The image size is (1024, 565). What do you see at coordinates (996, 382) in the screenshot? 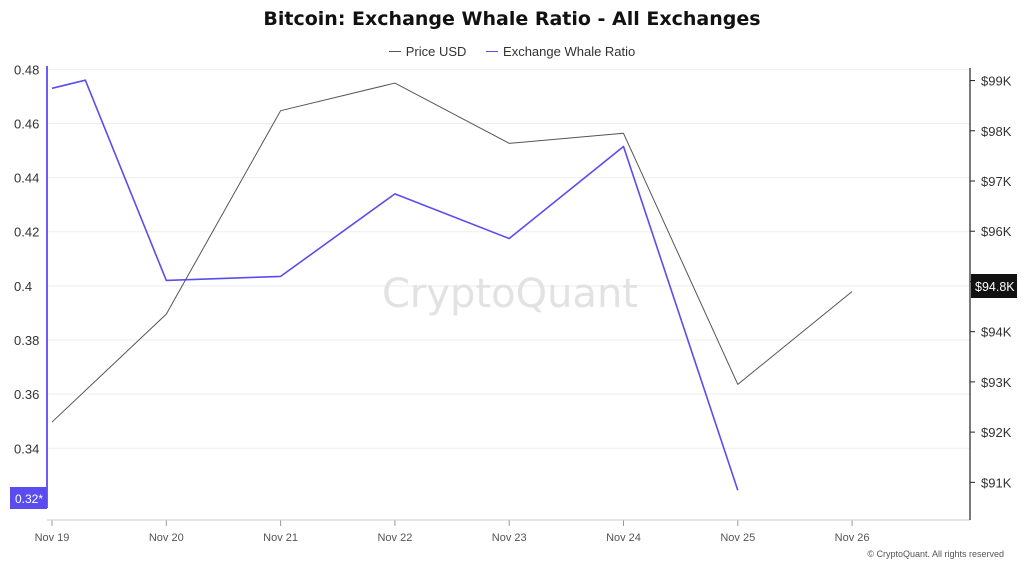
I see `y-right-tick-label: $93K` at bounding box center [996, 382].